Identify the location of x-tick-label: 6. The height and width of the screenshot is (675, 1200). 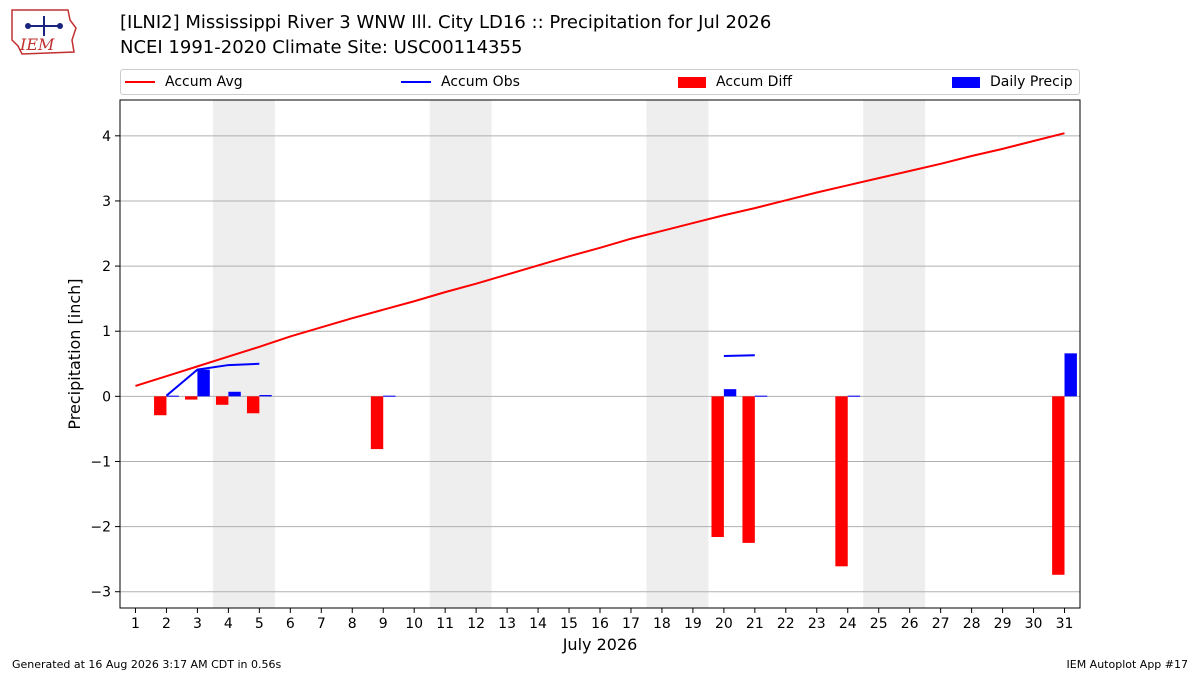
(290, 624).